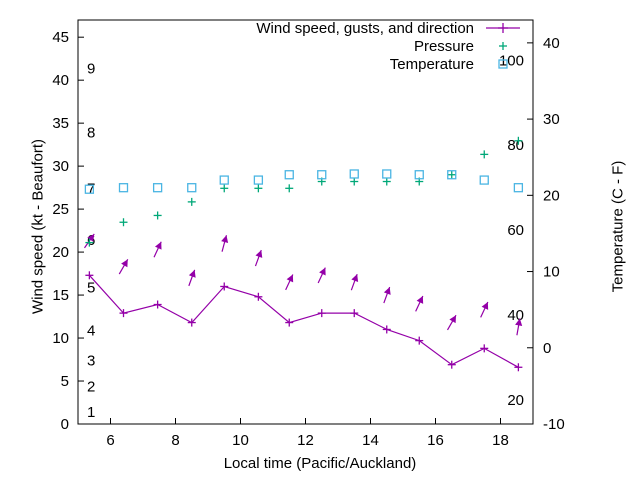 This screenshot has width=640, height=480. I want to click on beaufort-label: 6, so click(91, 240).